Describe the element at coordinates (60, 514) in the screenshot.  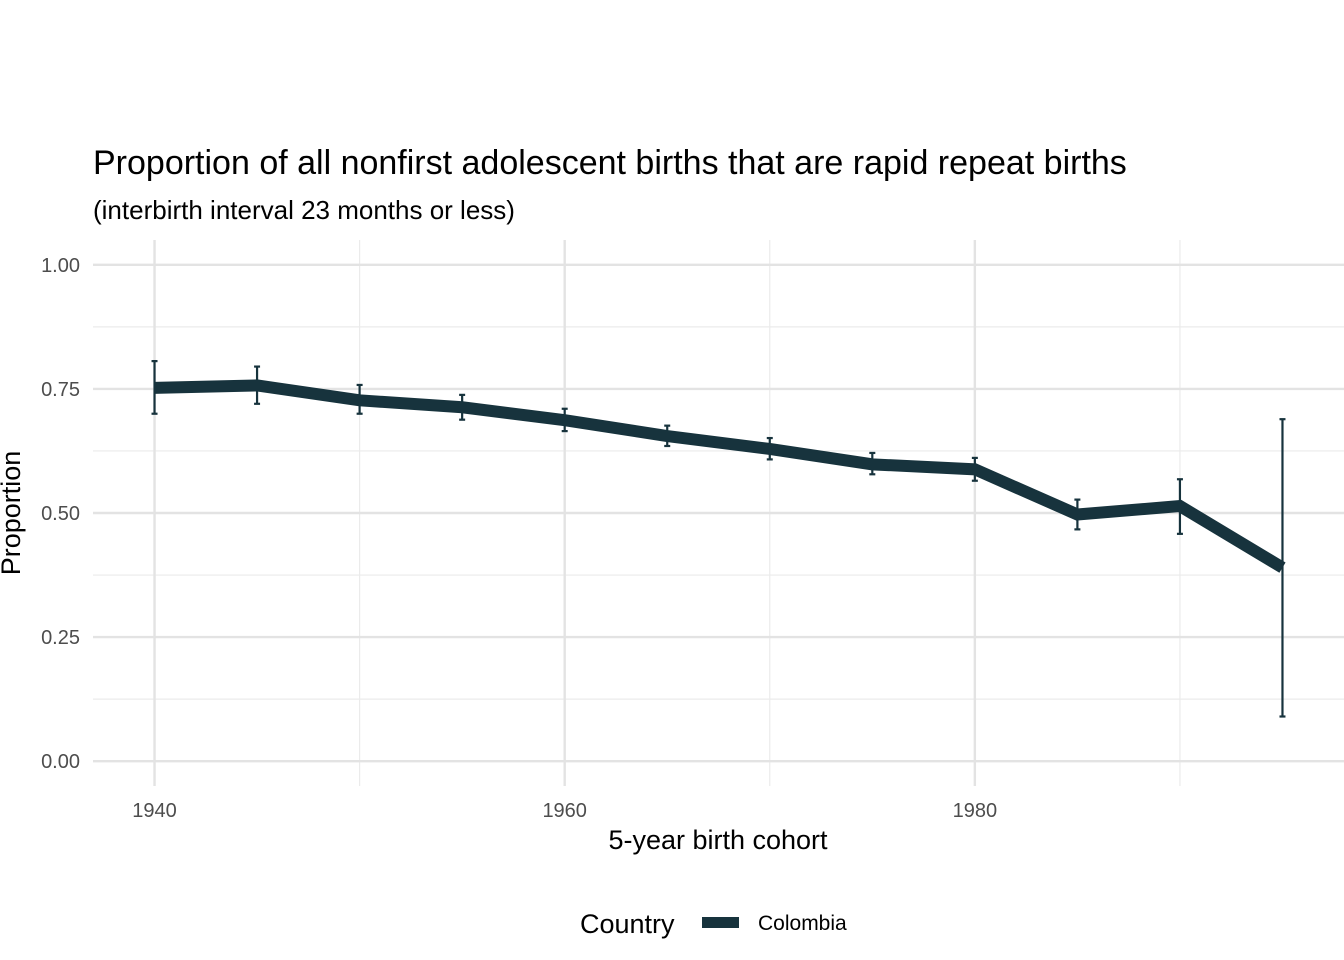
I see `y-tick-label: 0.50` at that location.